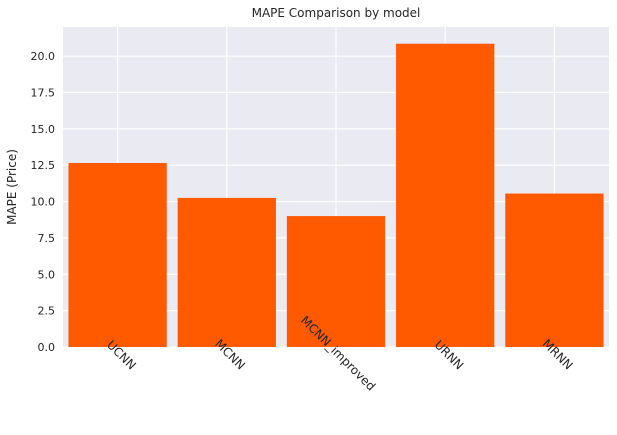  What do you see at coordinates (47, 347) in the screenshot?
I see `y-tick-label: 0.0` at bounding box center [47, 347].